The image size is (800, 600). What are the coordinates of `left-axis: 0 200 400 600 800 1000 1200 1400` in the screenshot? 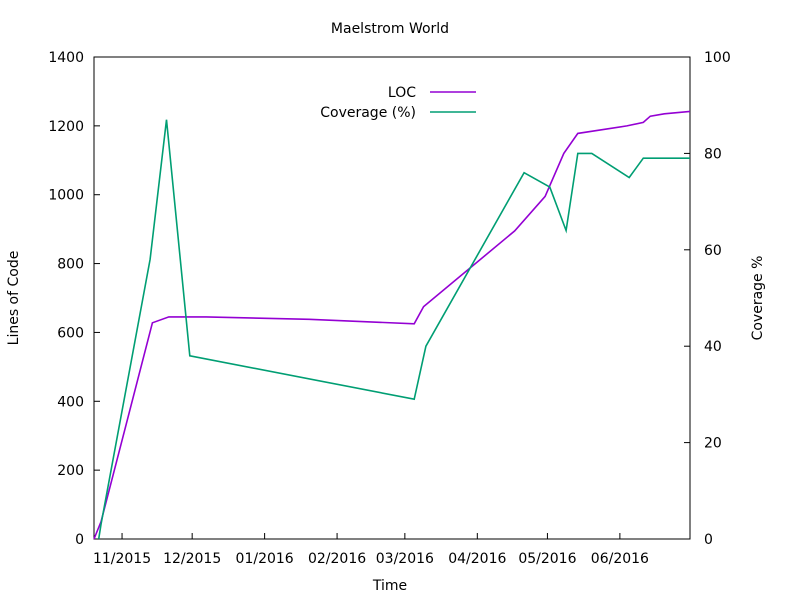 It's located at (74, 299).